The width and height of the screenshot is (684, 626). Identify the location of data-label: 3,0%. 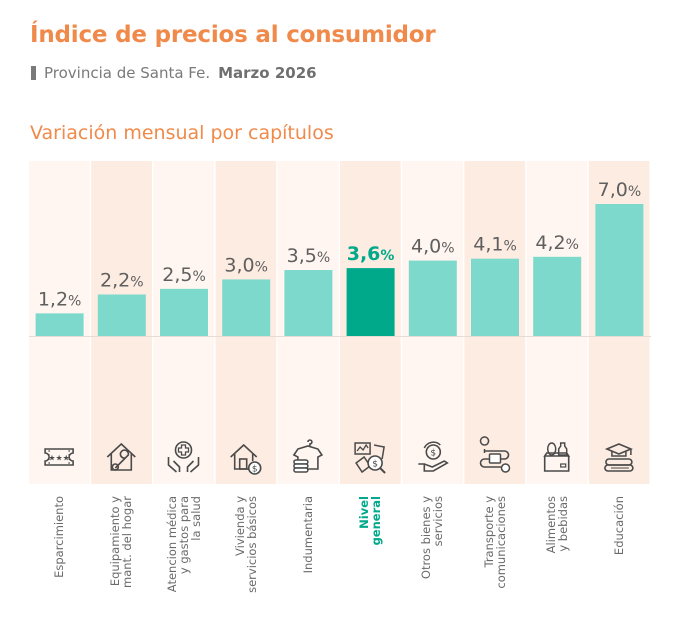
(246, 265).